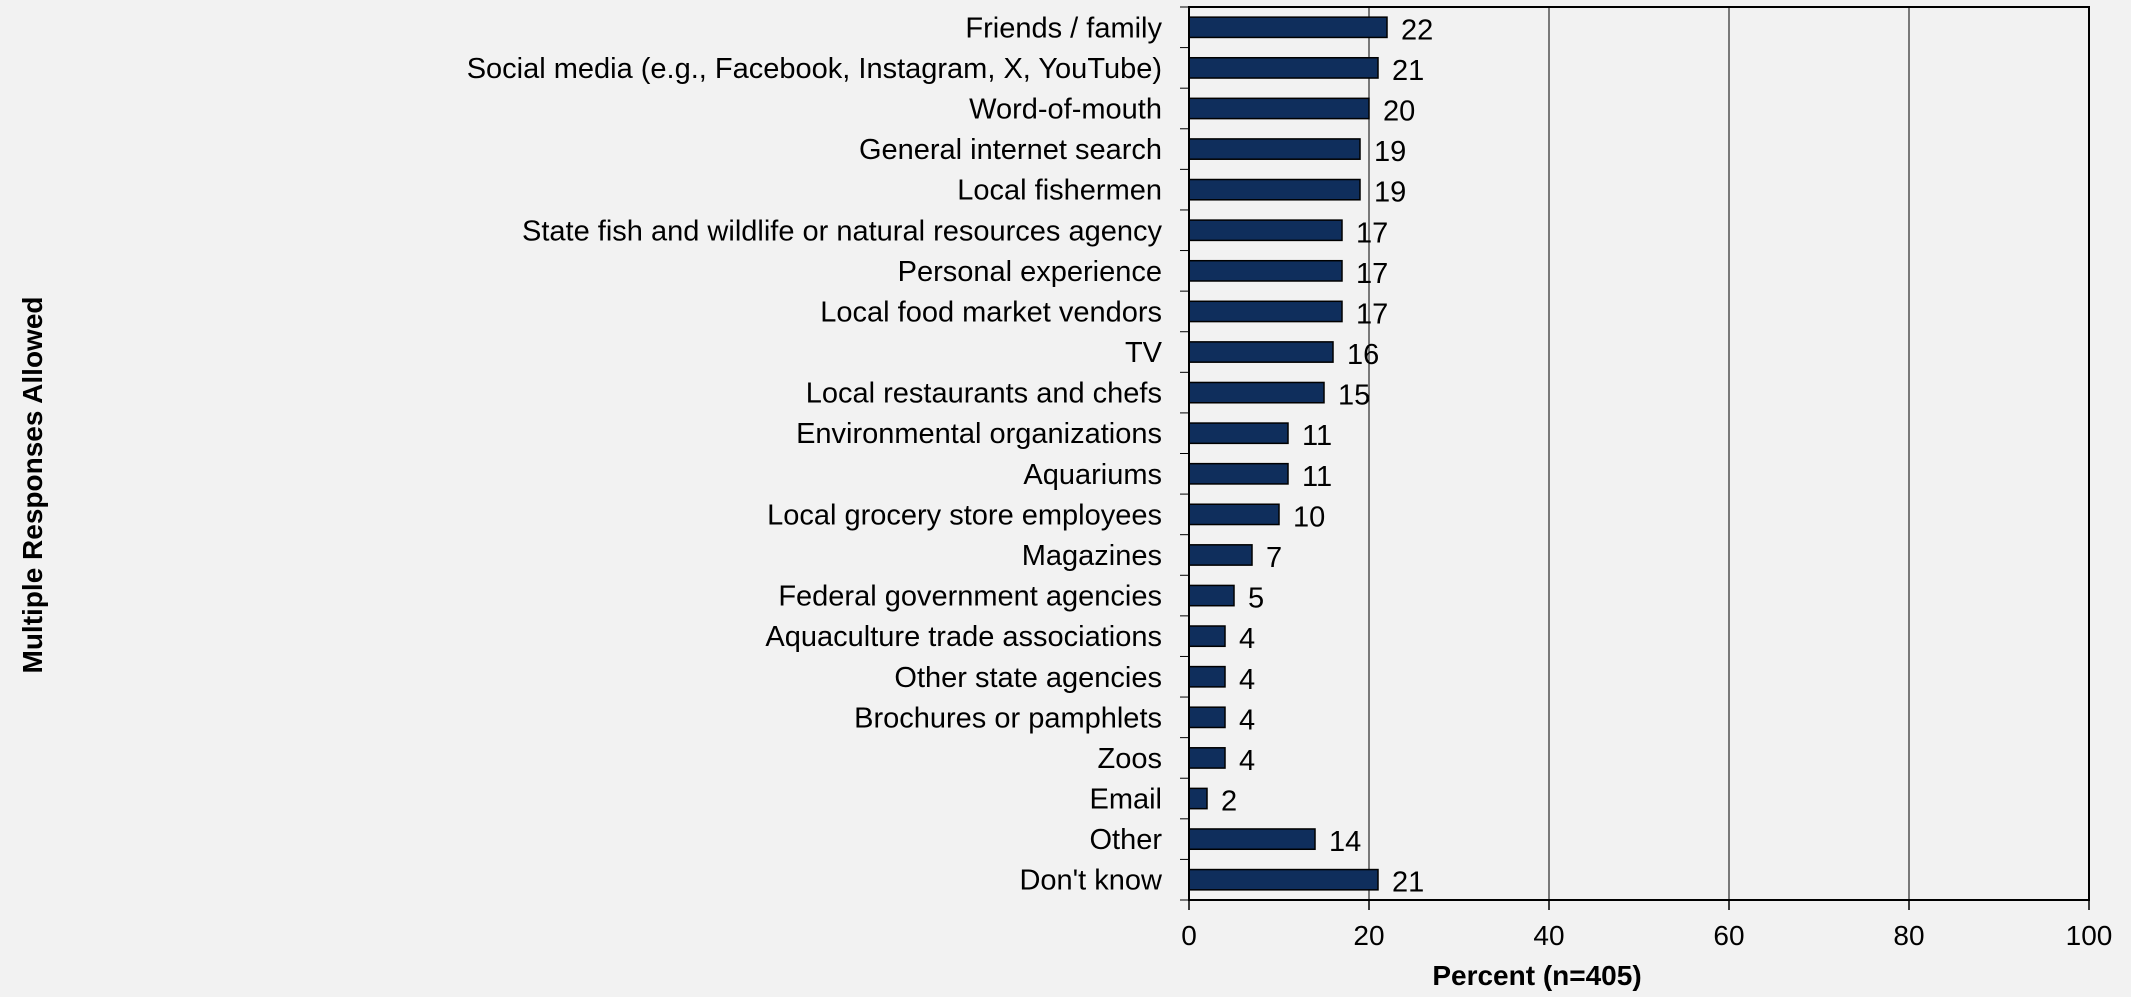 The width and height of the screenshot is (2131, 997). What do you see at coordinates (32, 484) in the screenshot?
I see `y-axis-title: Multiple Responses Allowed` at bounding box center [32, 484].